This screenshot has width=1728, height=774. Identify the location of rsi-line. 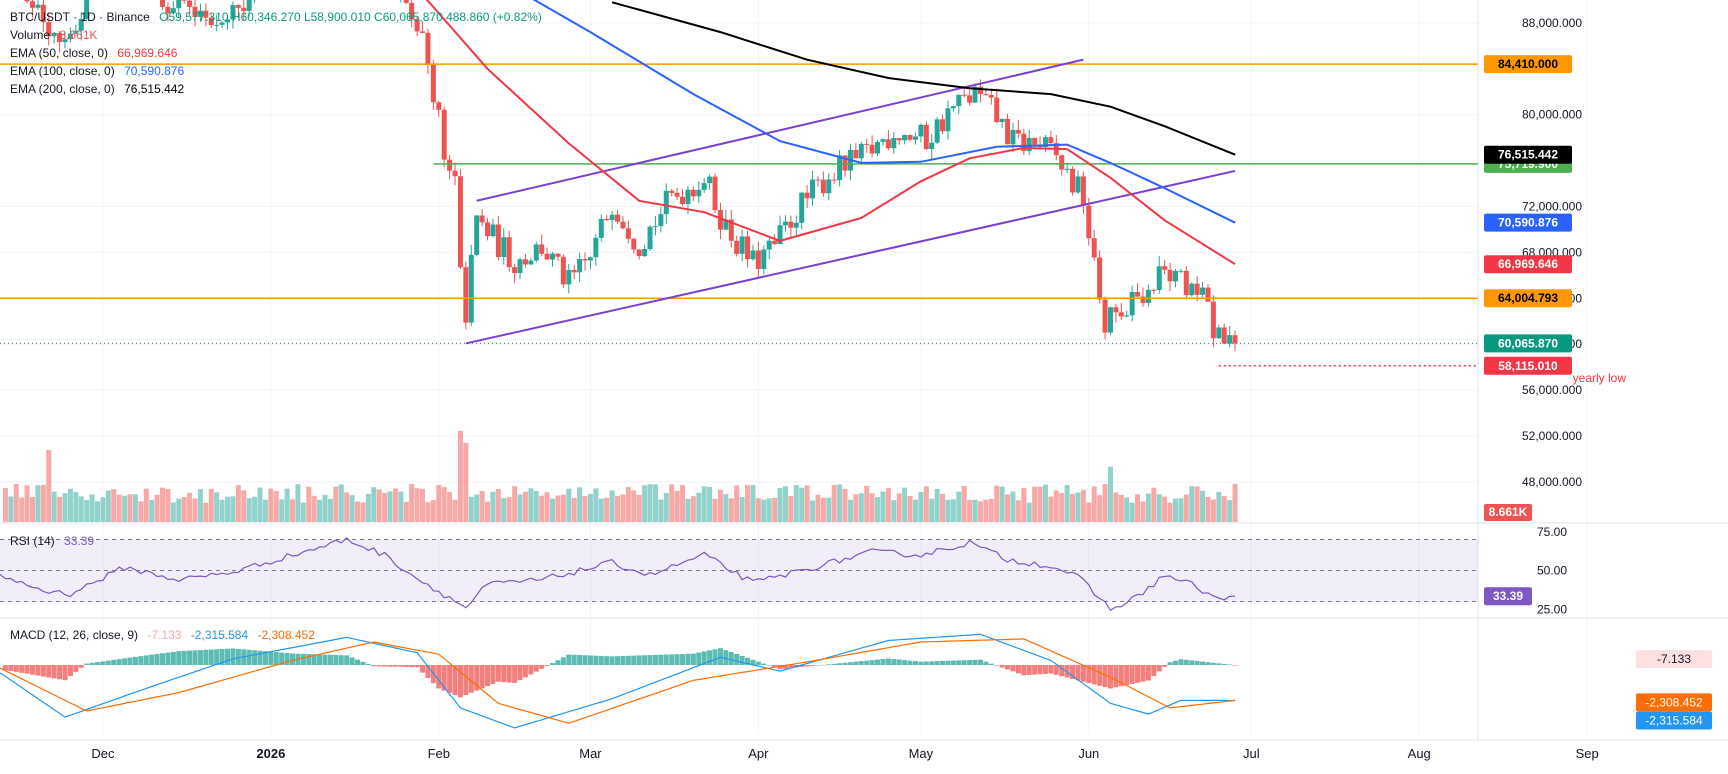
(618, 574).